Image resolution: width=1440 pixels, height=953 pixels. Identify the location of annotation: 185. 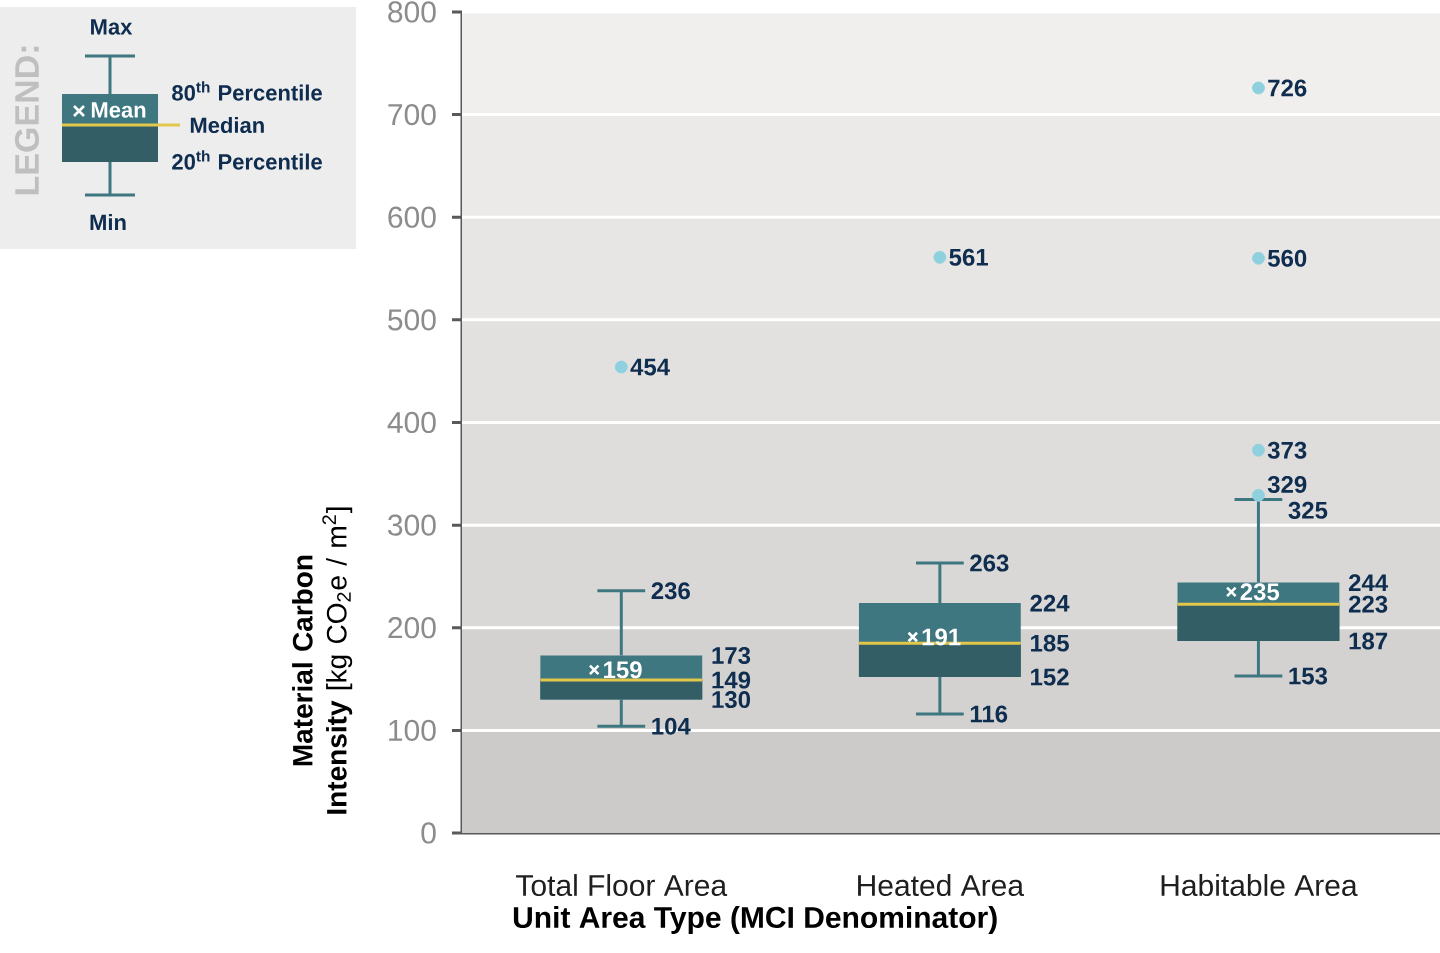
(1050, 643).